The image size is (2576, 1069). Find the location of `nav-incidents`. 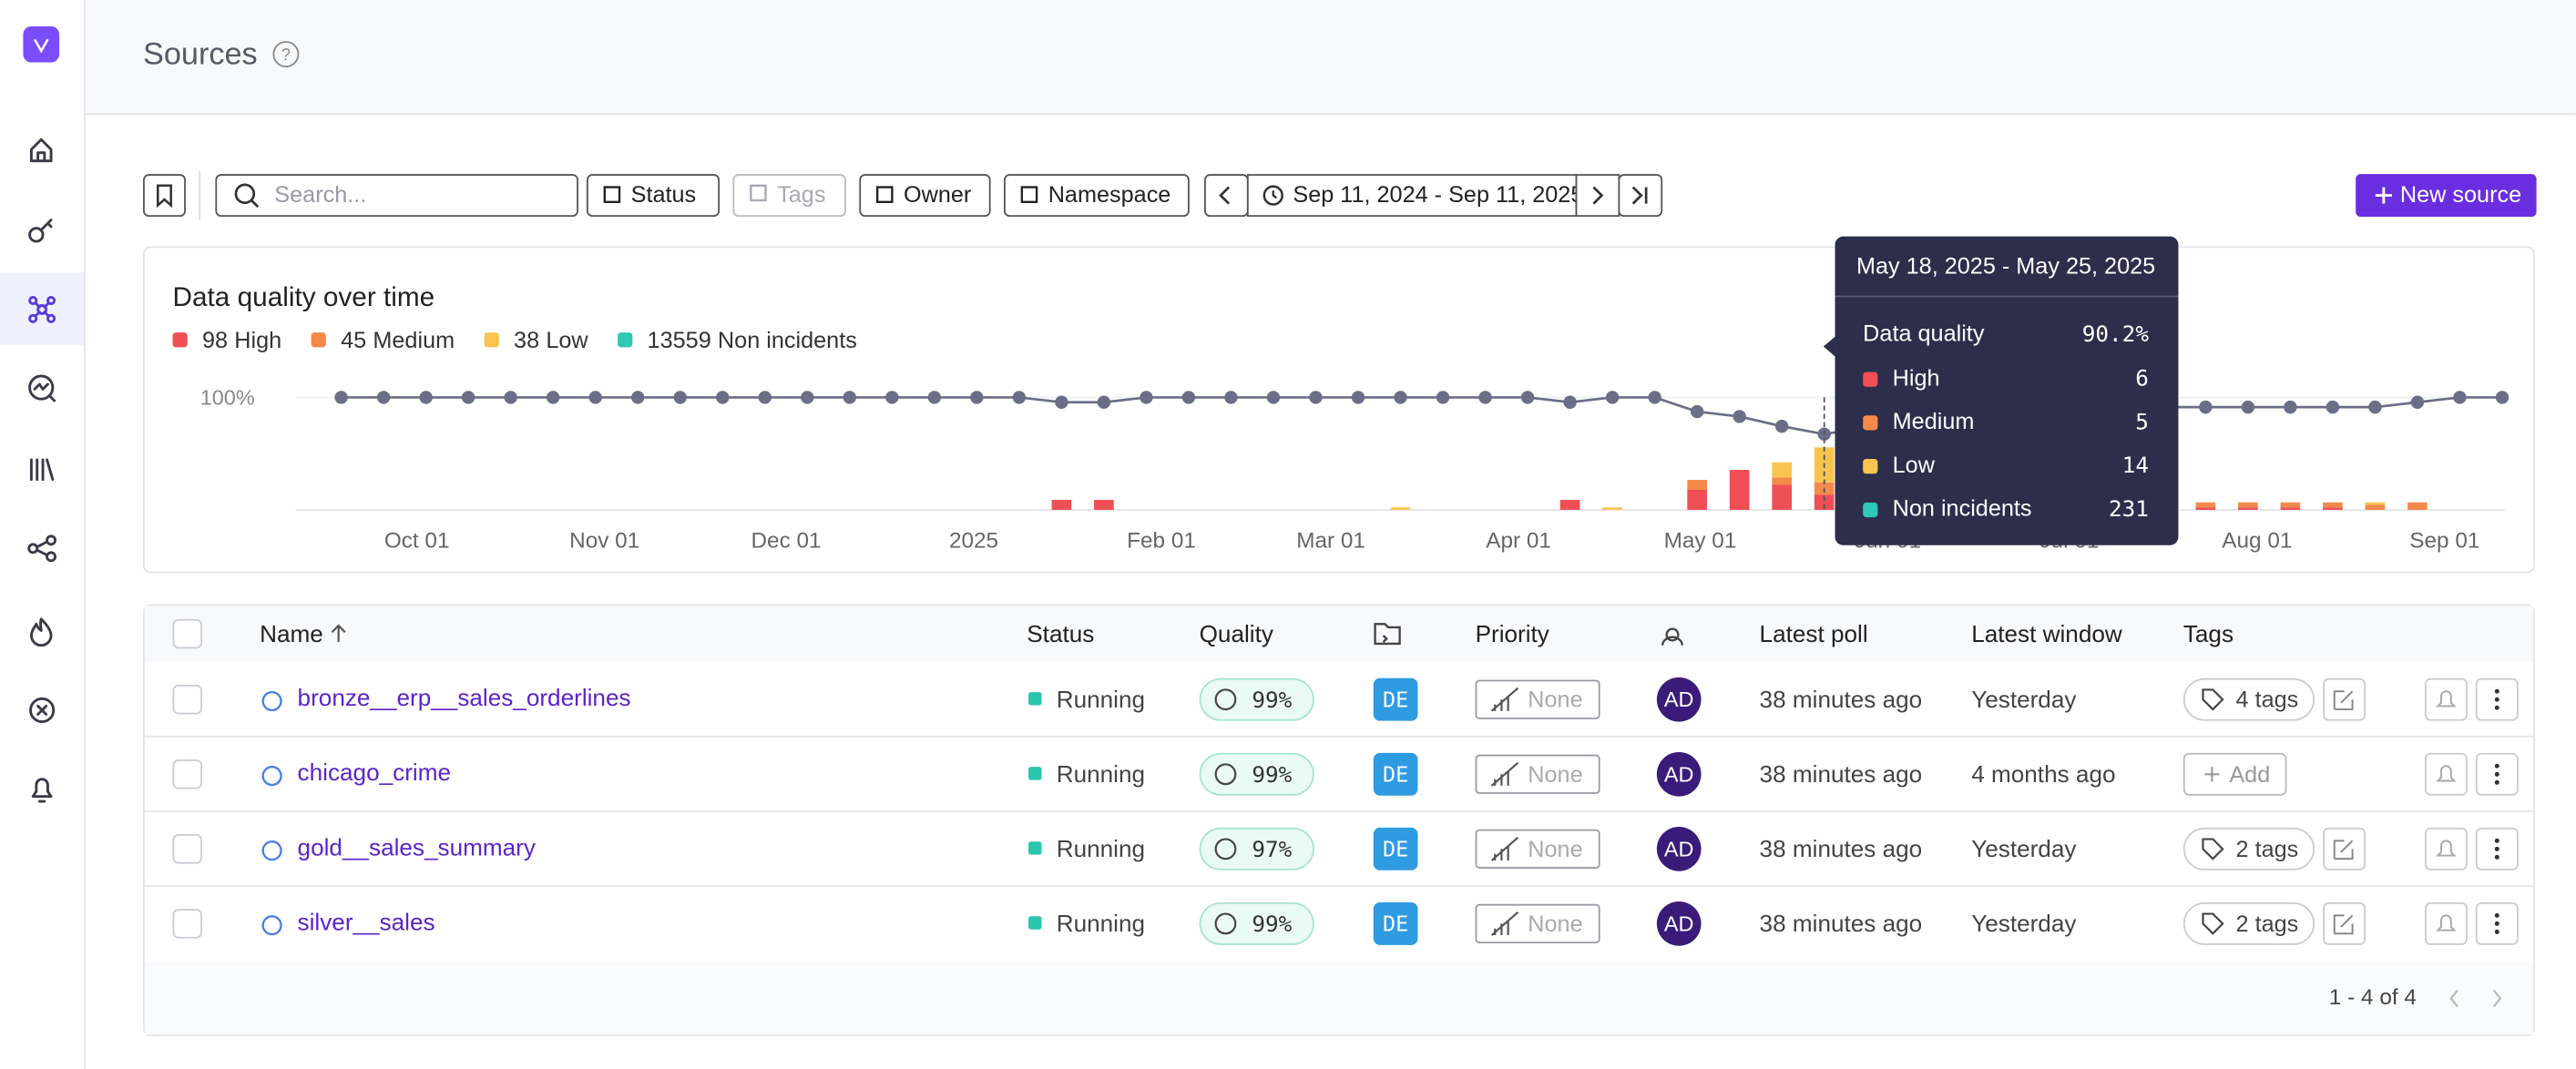

nav-incidents is located at coordinates (41, 632).